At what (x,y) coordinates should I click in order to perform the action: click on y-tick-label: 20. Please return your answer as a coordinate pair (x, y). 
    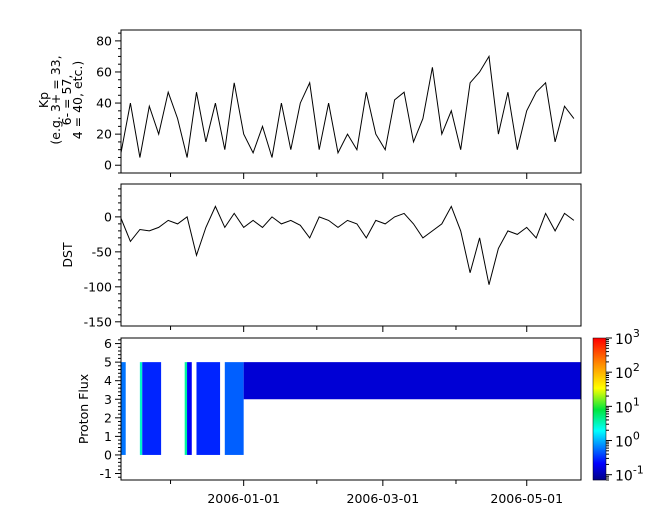
    Looking at the image, I should click on (104, 134).